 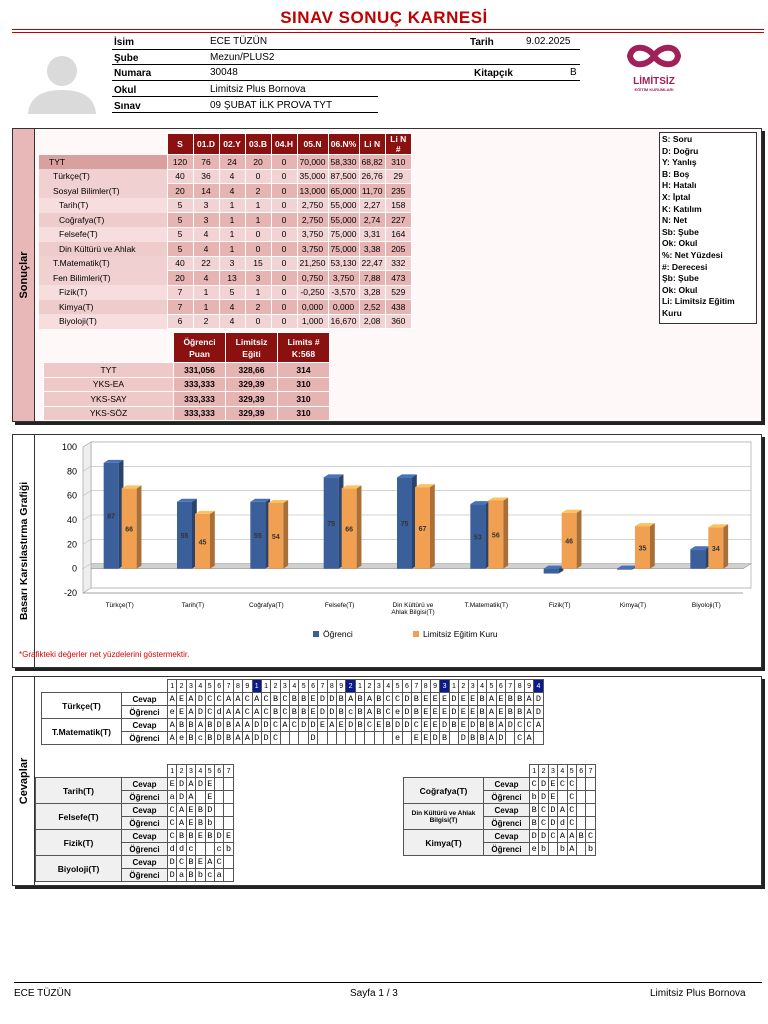 I want to click on bar-value-label: 55, so click(x=258, y=536).